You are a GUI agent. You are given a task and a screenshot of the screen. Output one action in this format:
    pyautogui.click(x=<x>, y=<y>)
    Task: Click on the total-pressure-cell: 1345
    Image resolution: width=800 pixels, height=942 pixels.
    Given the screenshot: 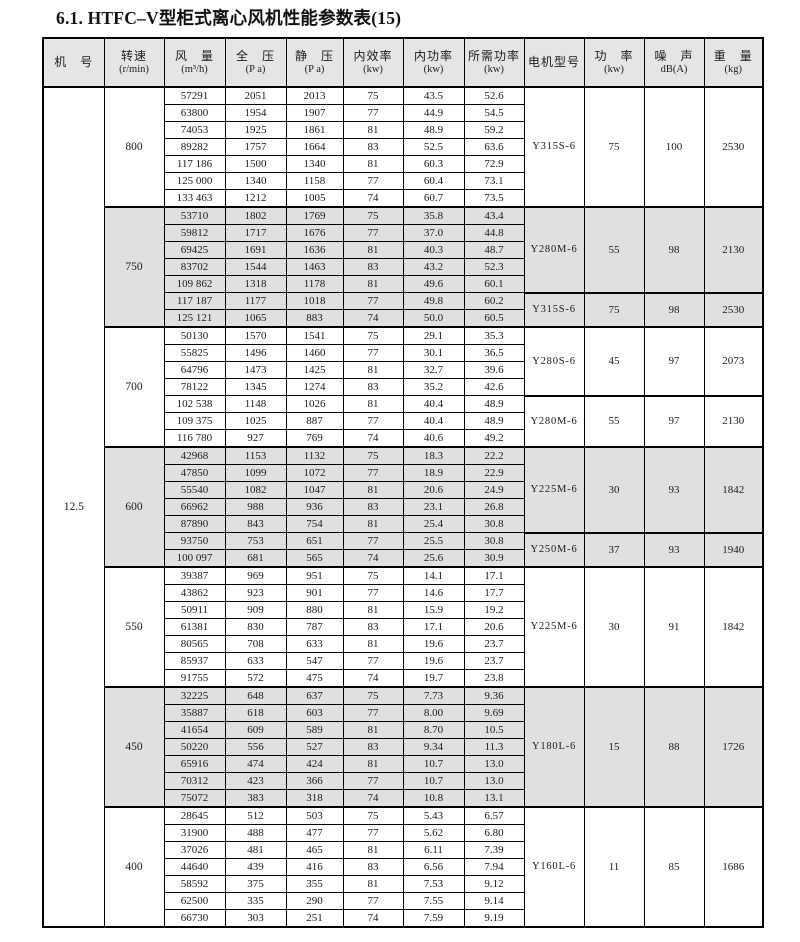 What is the action you would take?
    pyautogui.click(x=255, y=387)
    